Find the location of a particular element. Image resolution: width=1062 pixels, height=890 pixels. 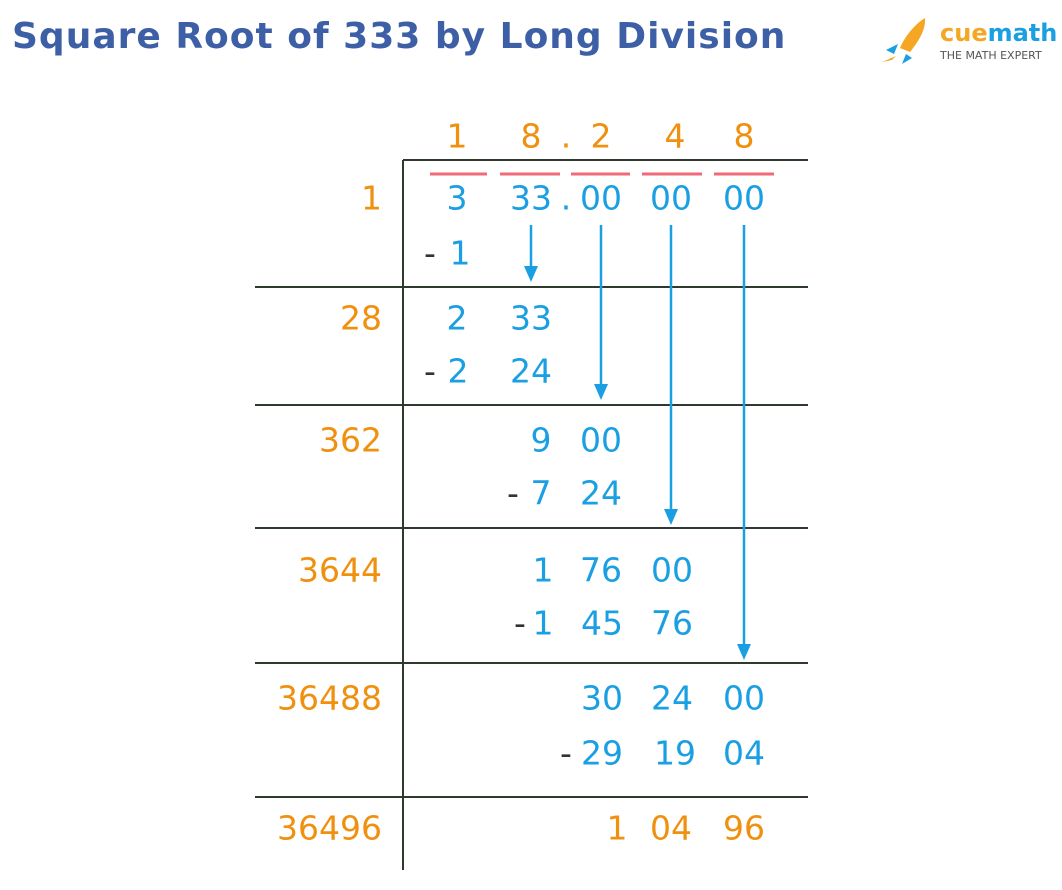

divisor: 1 is located at coordinates (371, 198).